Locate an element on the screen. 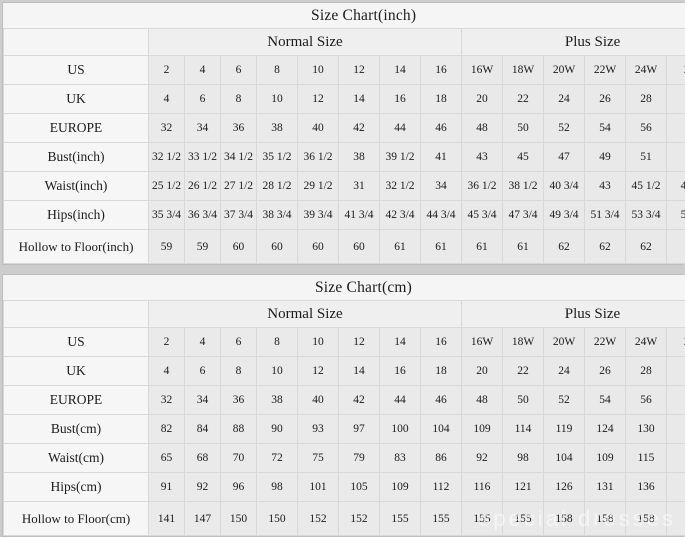 This screenshot has height=537, width=685. row-label-waist: Waist(inch) is located at coordinates (76, 186).